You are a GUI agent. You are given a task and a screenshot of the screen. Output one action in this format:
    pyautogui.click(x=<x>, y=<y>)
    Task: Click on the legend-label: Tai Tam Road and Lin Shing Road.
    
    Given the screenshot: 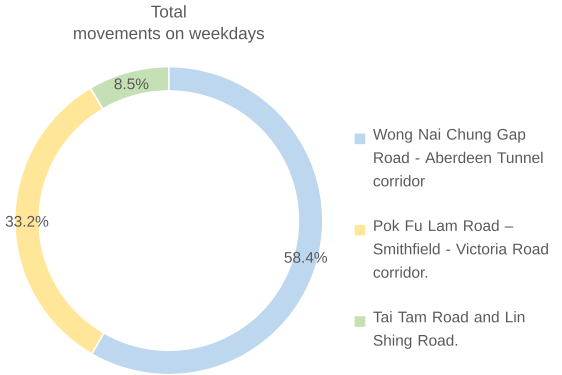 What is the action you would take?
    pyautogui.click(x=448, y=329)
    